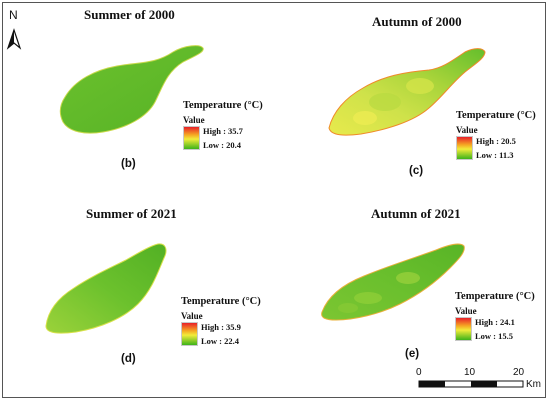 This screenshot has height=402, width=550. I want to click on island-map-summer-2021, so click(106, 288).